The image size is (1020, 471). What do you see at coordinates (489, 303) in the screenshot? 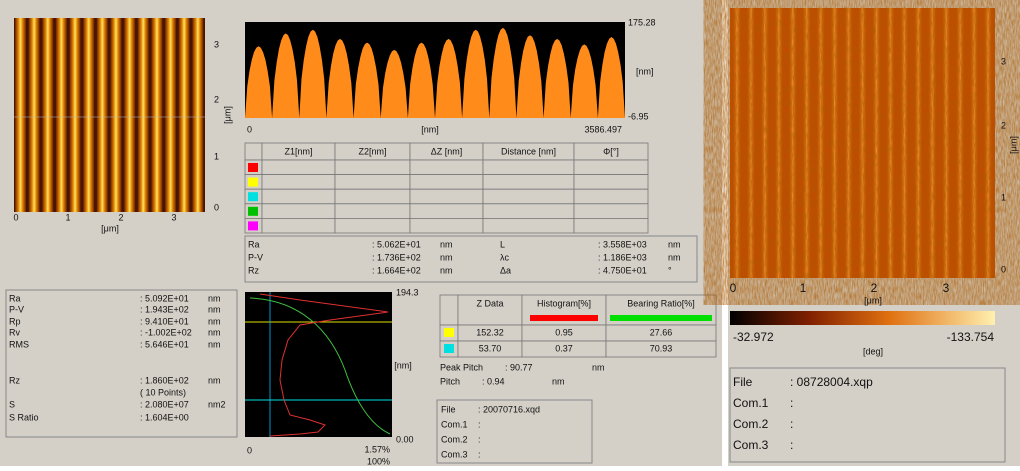
I see `column-header: Z Data` at bounding box center [489, 303].